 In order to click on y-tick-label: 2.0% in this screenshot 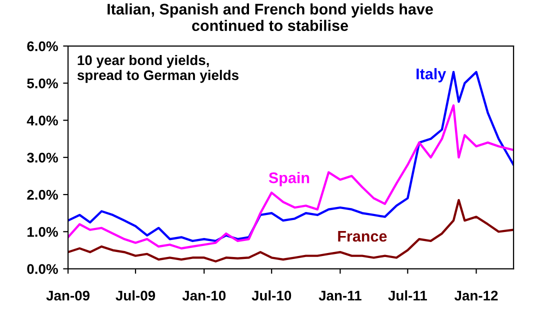, I will do `click(42, 195)`.